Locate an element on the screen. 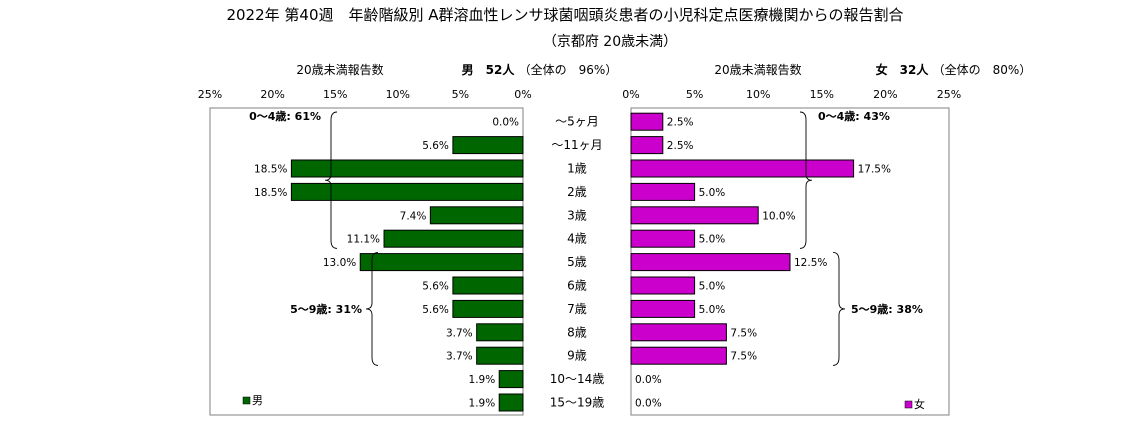 The image size is (1130, 445). male-legend-label: 男 is located at coordinates (257, 400).